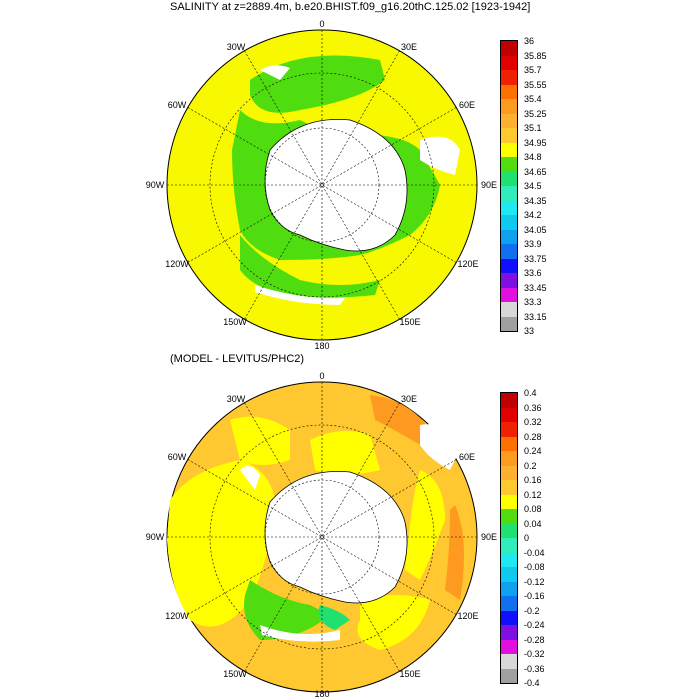  Describe the element at coordinates (533, 480) in the screenshot. I see `colorbar-label: 0.16` at that location.